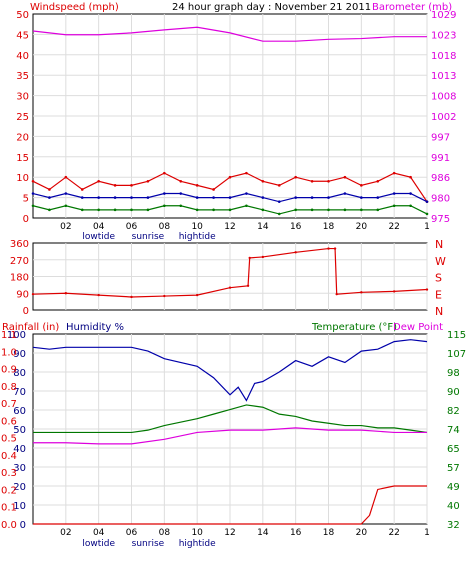 The height and width of the screenshot is (563, 468). What do you see at coordinates (453, 449) in the screenshot?
I see `temperature-tick-label: 65` at bounding box center [453, 449].